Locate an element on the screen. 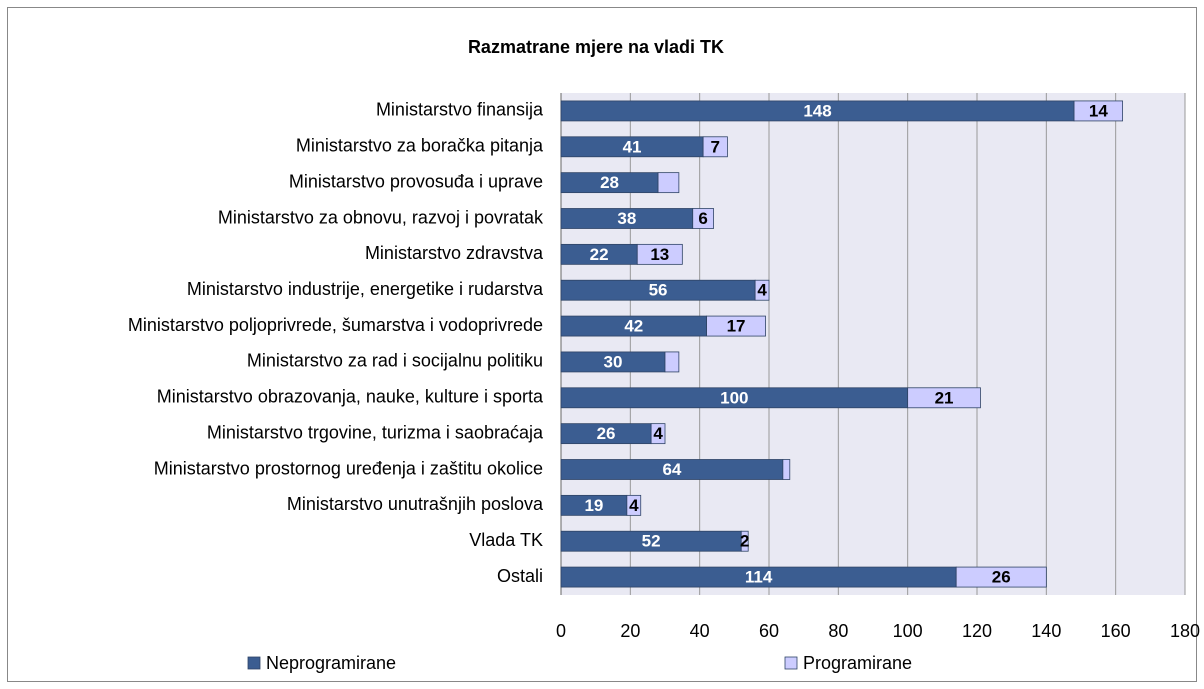 Image resolution: width=1204 pixels, height=689 pixels. data-label: 21 is located at coordinates (944, 397).